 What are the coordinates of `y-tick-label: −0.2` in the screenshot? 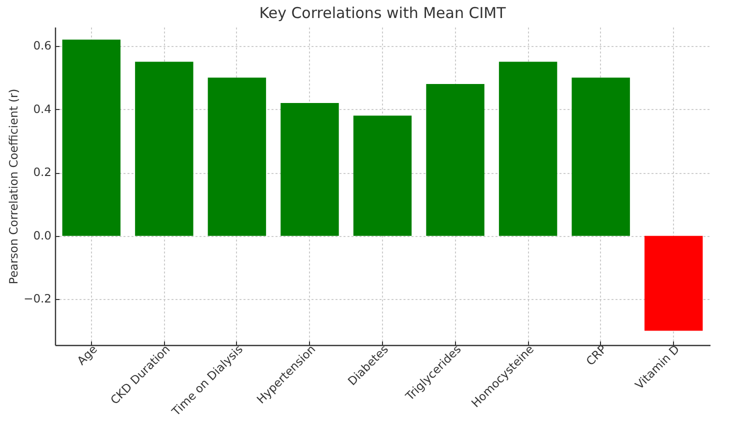 It's located at (38, 299).